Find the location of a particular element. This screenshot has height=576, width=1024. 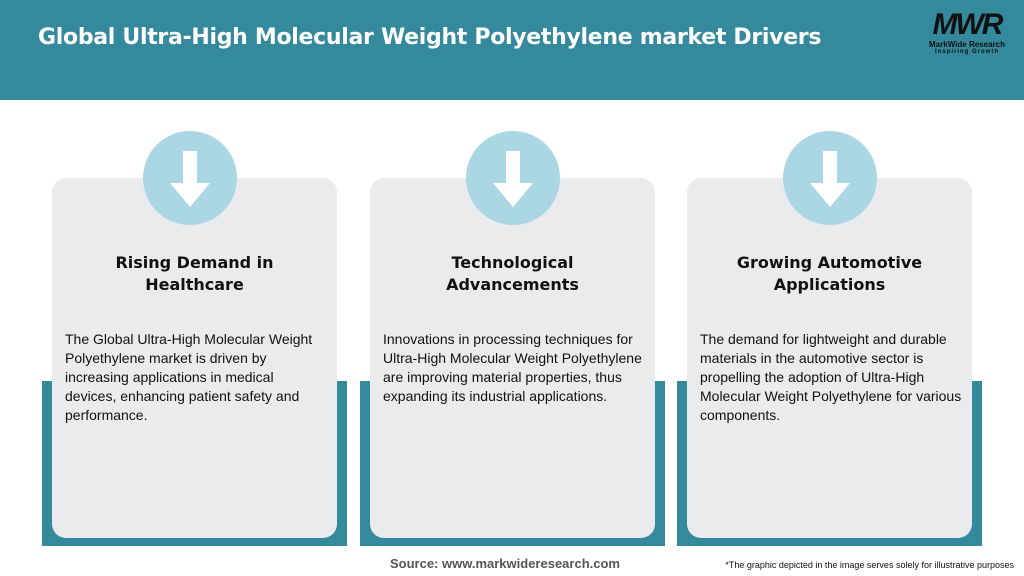

logo-name: MarkWide Research is located at coordinates (967, 44).